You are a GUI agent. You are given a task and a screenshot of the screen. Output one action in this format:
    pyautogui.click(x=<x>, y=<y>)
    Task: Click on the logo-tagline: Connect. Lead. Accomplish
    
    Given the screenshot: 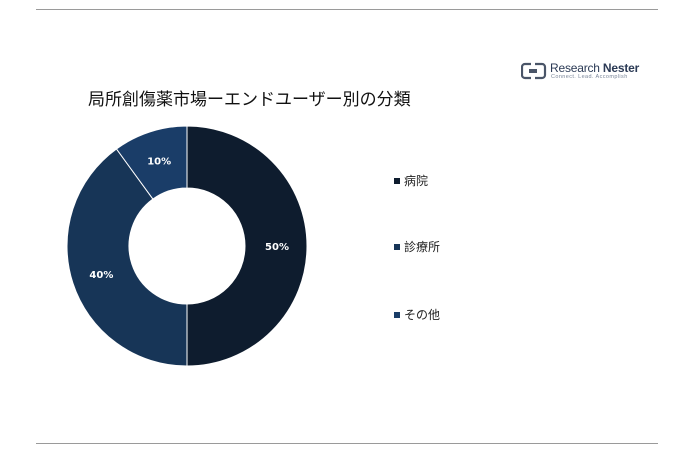 What is the action you would take?
    pyautogui.click(x=589, y=77)
    